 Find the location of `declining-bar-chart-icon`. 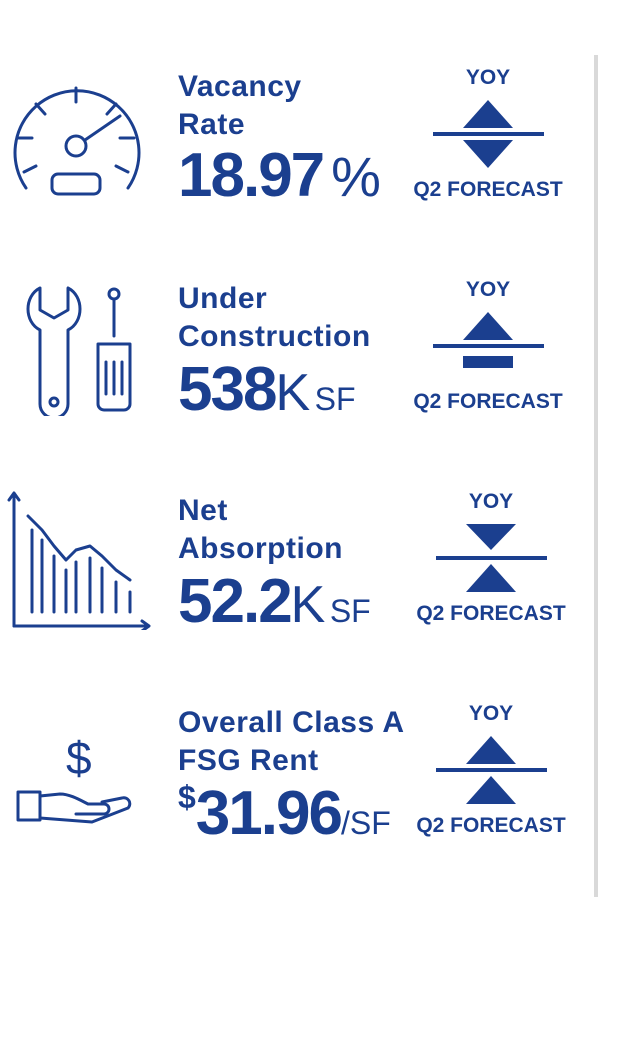

declining-bar-chart-icon is located at coordinates (81, 560).